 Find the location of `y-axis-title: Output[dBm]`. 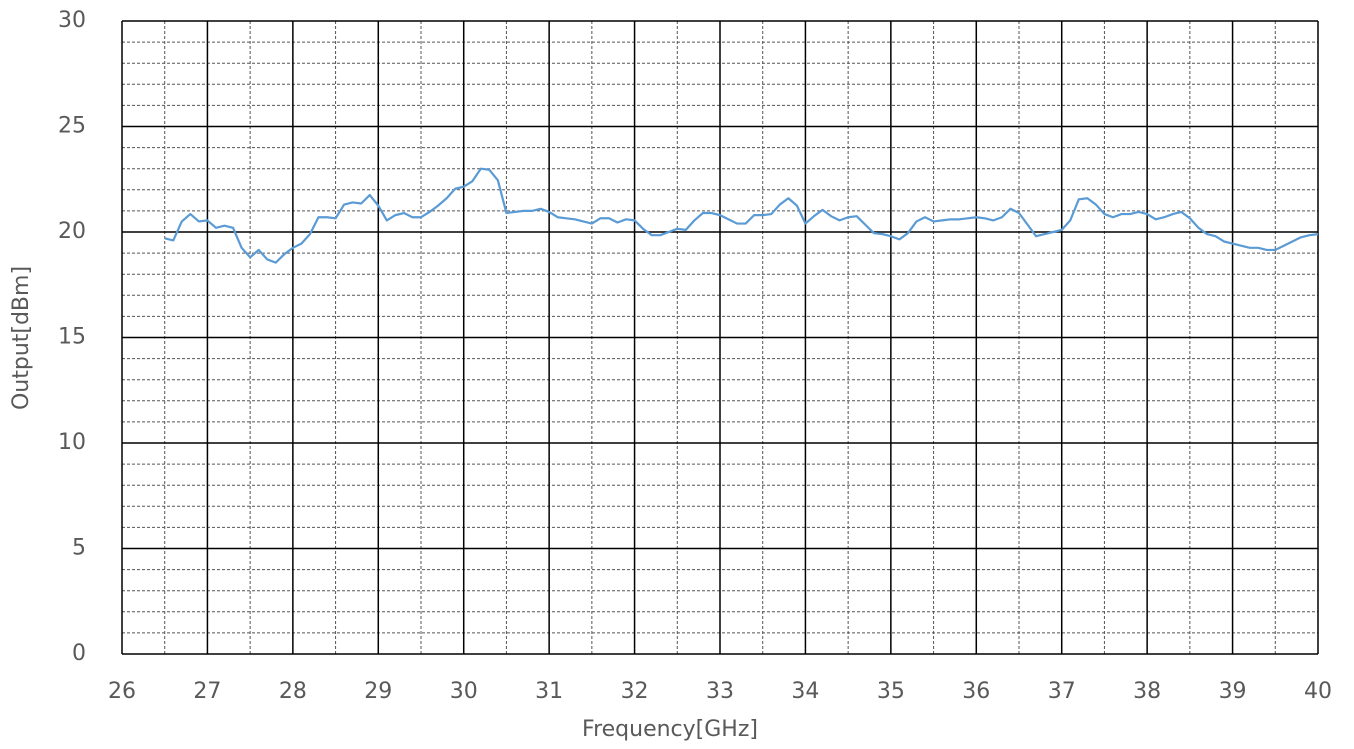

y-axis-title: Output[dBm] is located at coordinates (21, 338).